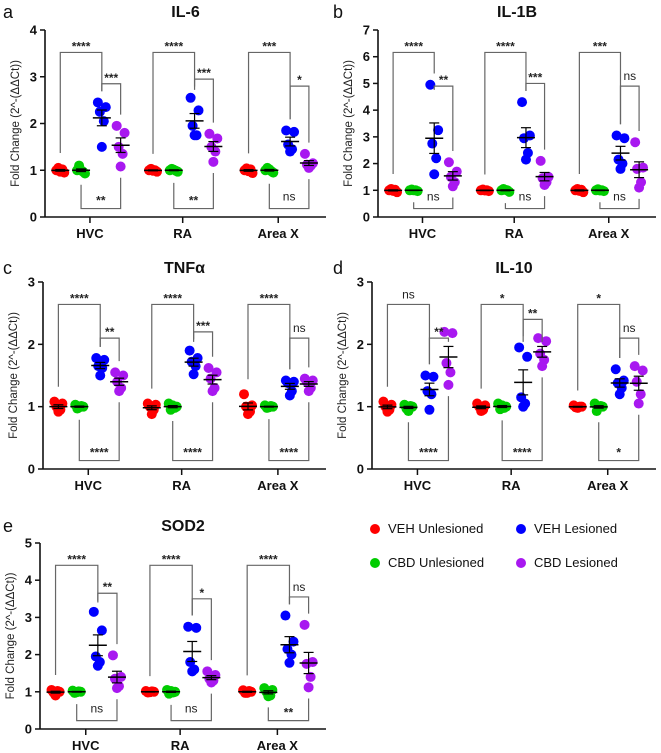 This screenshot has width=661, height=753. What do you see at coordinates (183, 526) in the screenshot?
I see `chart-title: SOD2` at bounding box center [183, 526].